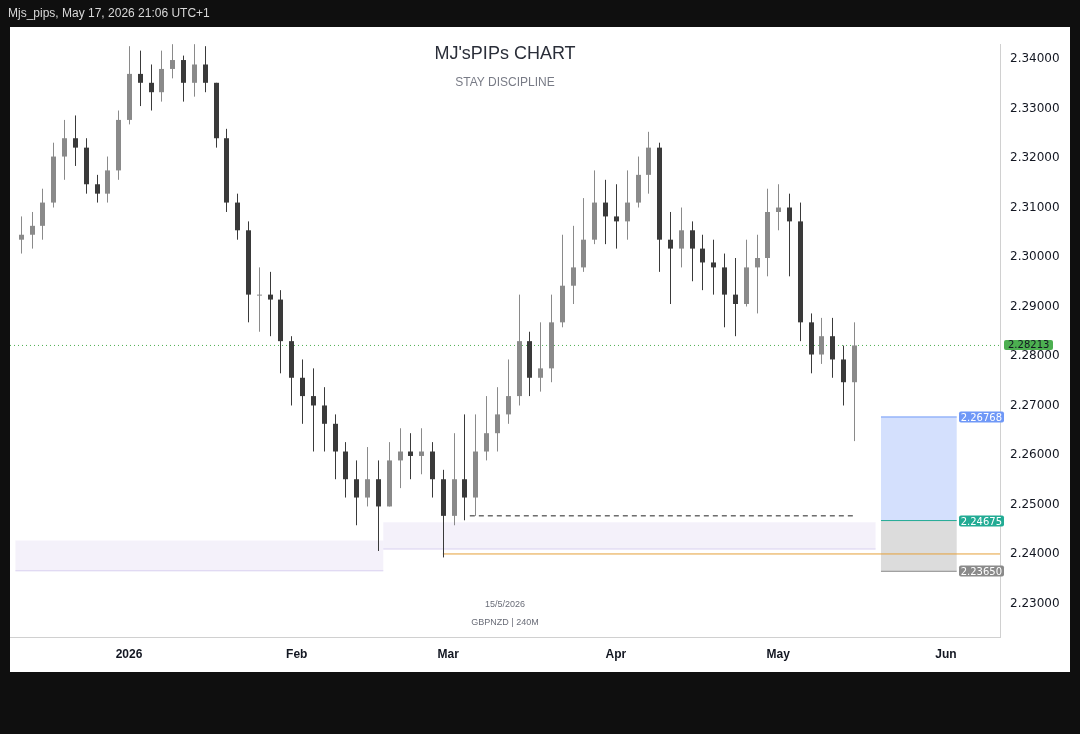  What do you see at coordinates (505, 622) in the screenshot?
I see `annotation: GBPNZD | 240M` at bounding box center [505, 622].